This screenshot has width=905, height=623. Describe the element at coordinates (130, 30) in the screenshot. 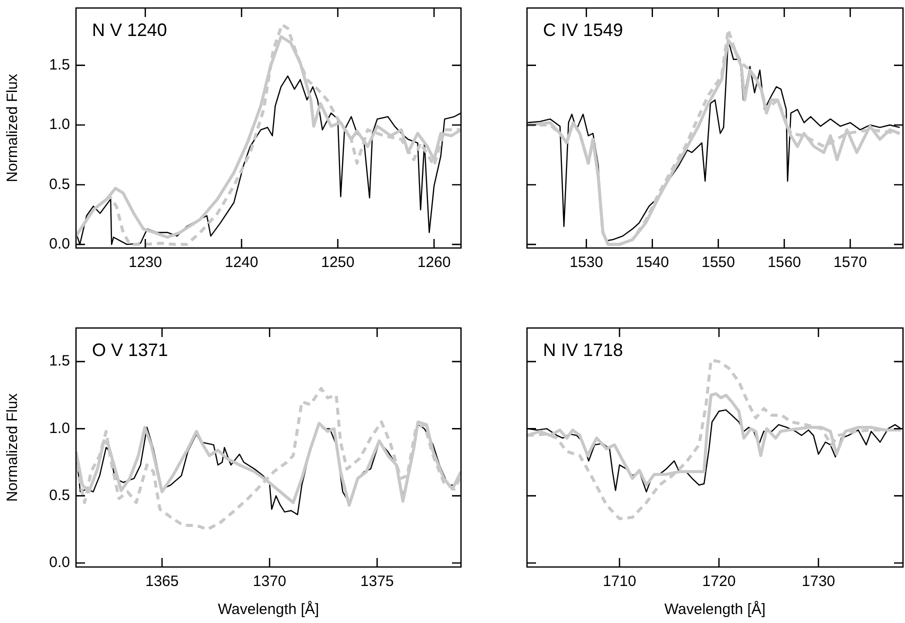

I see `annotation: N V 1240` at that location.